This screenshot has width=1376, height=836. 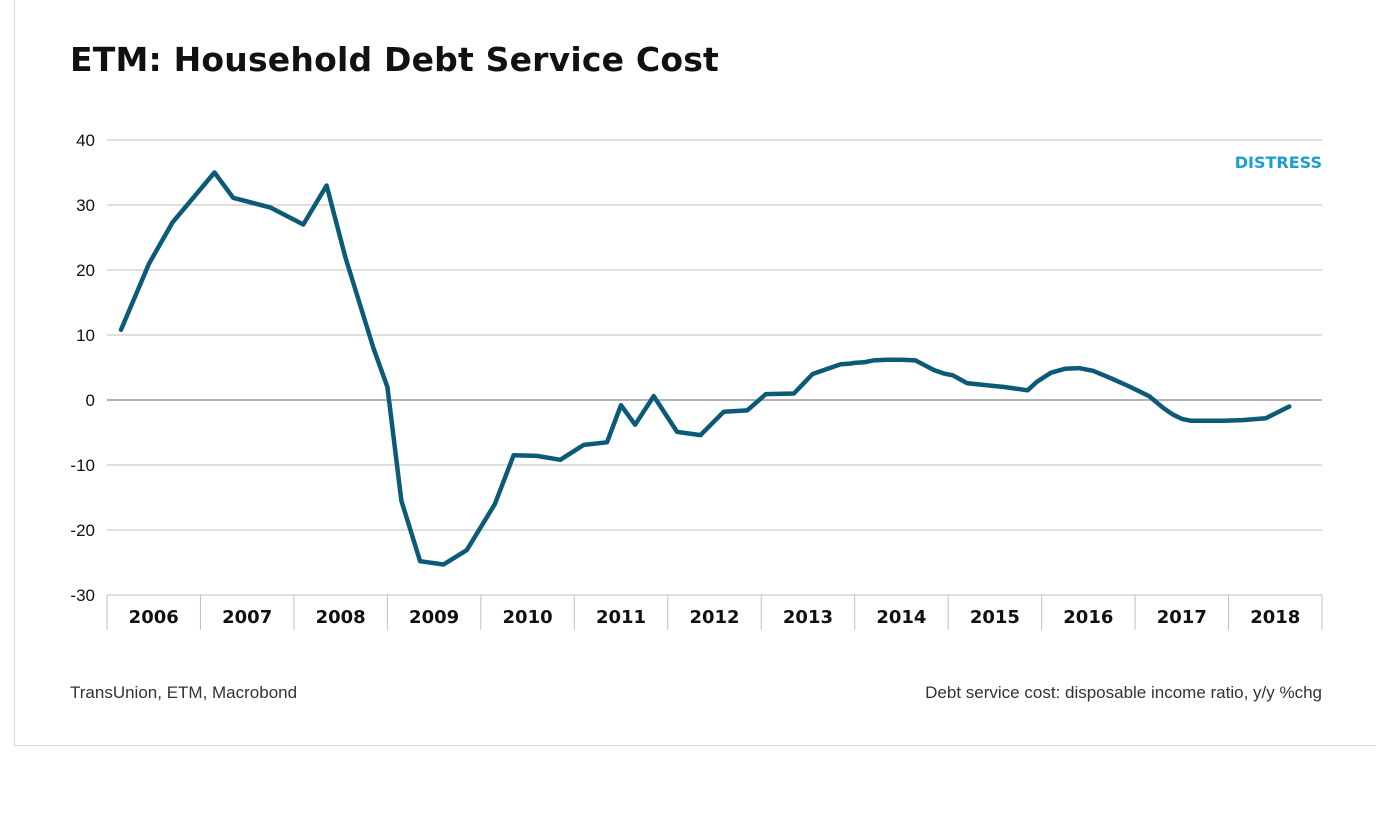 I want to click on x-tick-label-2015: 2015, so click(x=995, y=617).